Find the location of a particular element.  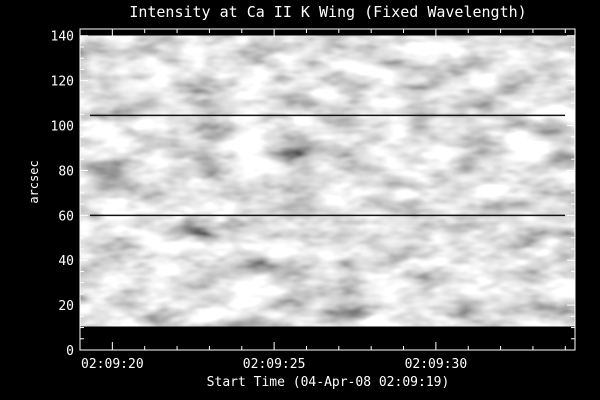

x-tick-label: 02:09:30 is located at coordinates (436, 364).